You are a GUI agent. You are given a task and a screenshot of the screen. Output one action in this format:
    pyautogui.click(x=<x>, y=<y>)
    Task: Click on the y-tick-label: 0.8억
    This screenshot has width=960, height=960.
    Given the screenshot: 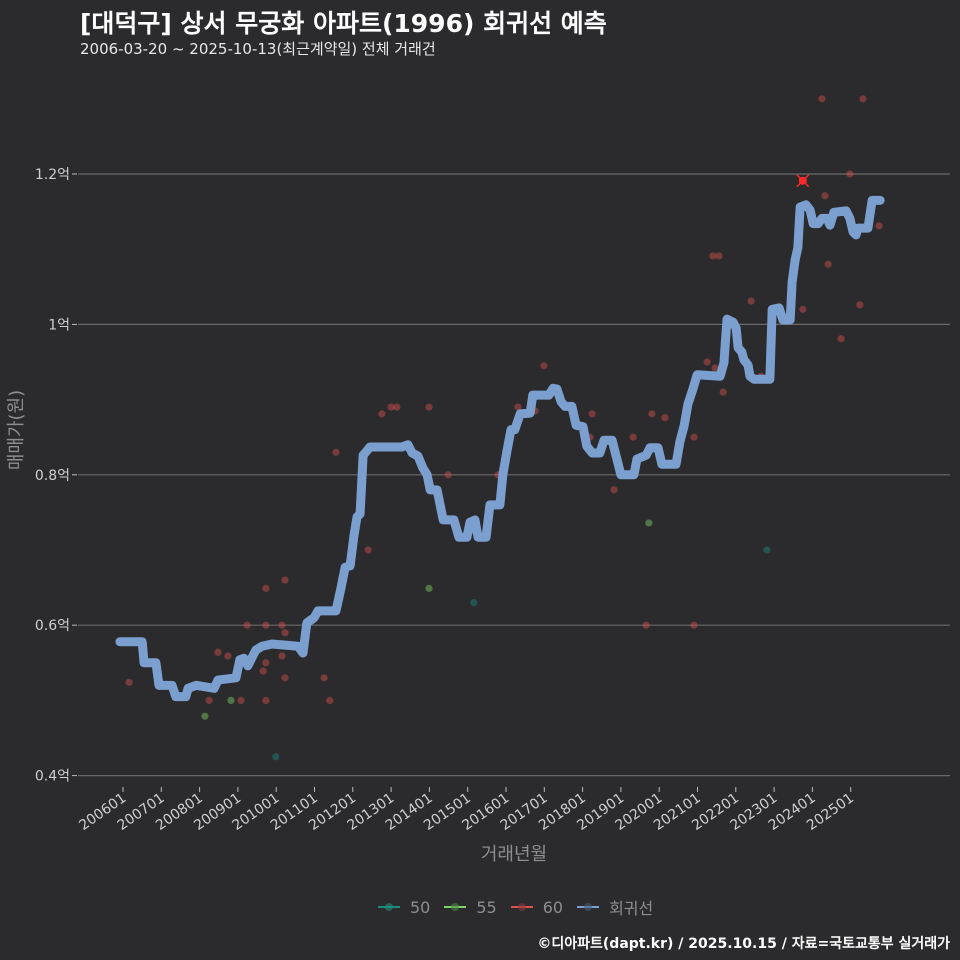 What is the action you would take?
    pyautogui.click(x=52, y=476)
    